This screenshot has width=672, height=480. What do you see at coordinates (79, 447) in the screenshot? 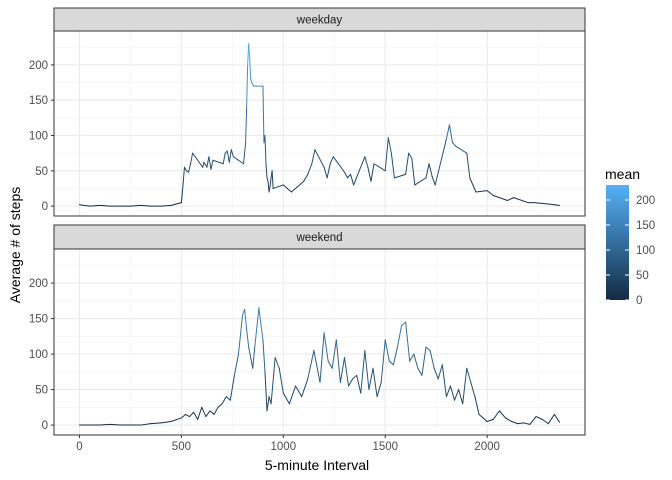
I see `x-tick-label: 0` at bounding box center [79, 447].